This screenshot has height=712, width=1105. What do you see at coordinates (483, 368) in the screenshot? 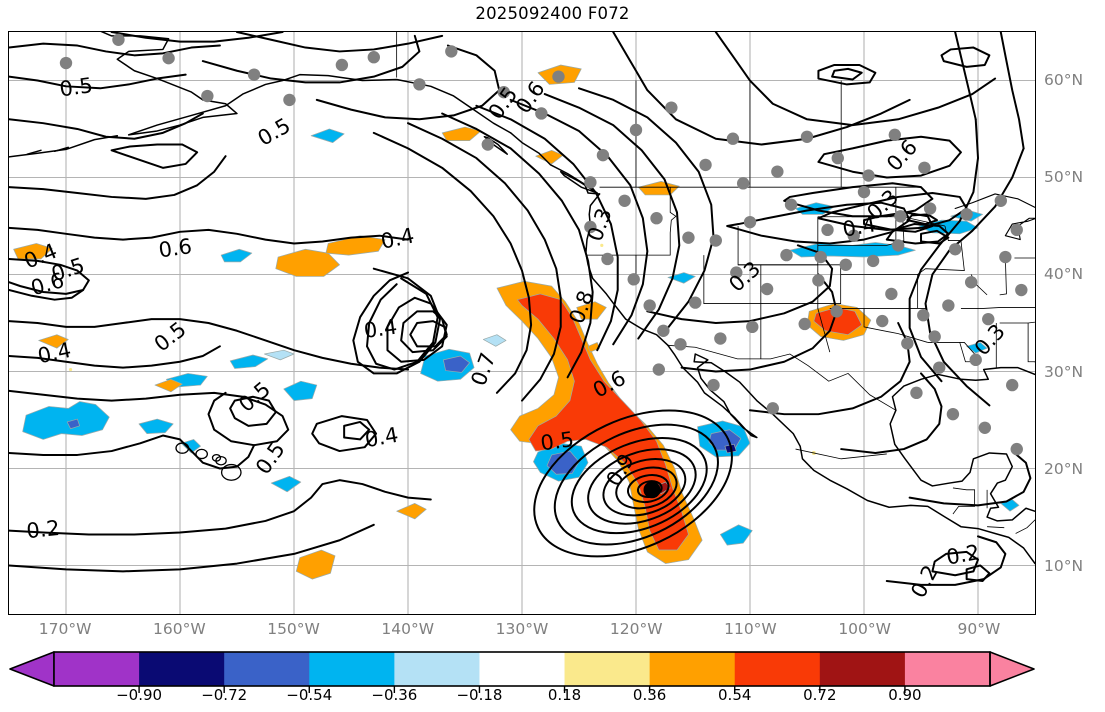
I see `contour-label: 0.7` at bounding box center [483, 368].